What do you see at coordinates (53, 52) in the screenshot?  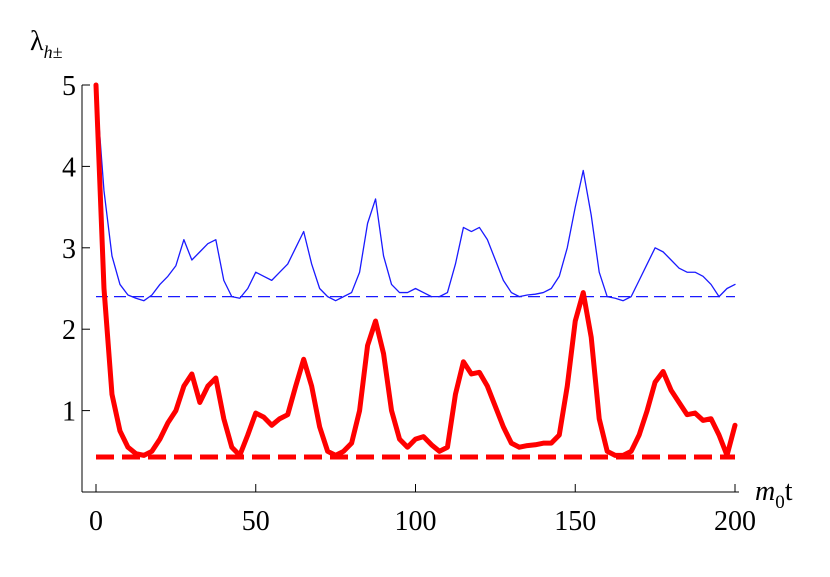 I see `y-label-subscript: h±` at bounding box center [53, 52].